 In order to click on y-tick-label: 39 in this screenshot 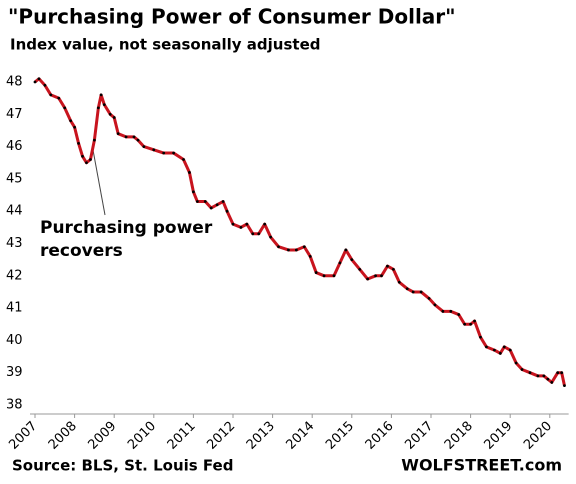, I will do `click(14, 372)`.